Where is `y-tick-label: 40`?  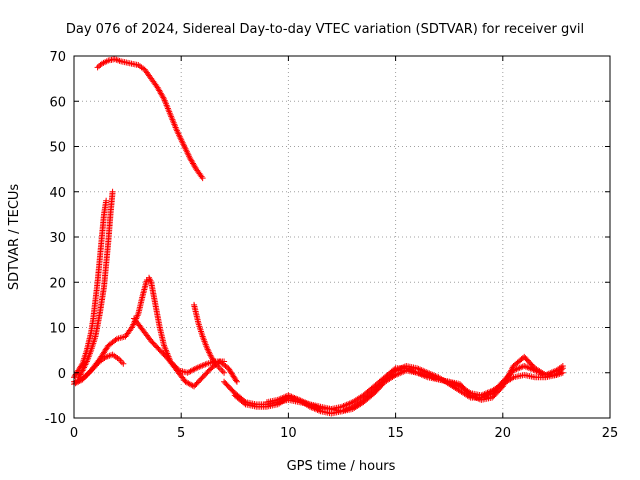 y-tick-label: 40 is located at coordinates (57, 193).